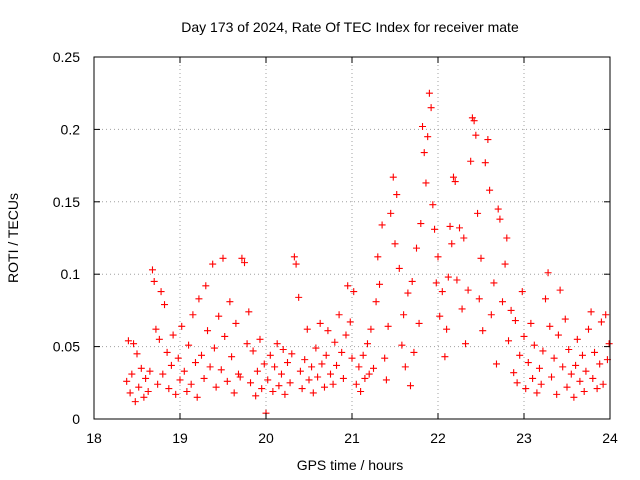 The height and width of the screenshot is (480, 640). Describe the element at coordinates (180, 438) in the screenshot. I see `x-tick-label: 19` at that location.